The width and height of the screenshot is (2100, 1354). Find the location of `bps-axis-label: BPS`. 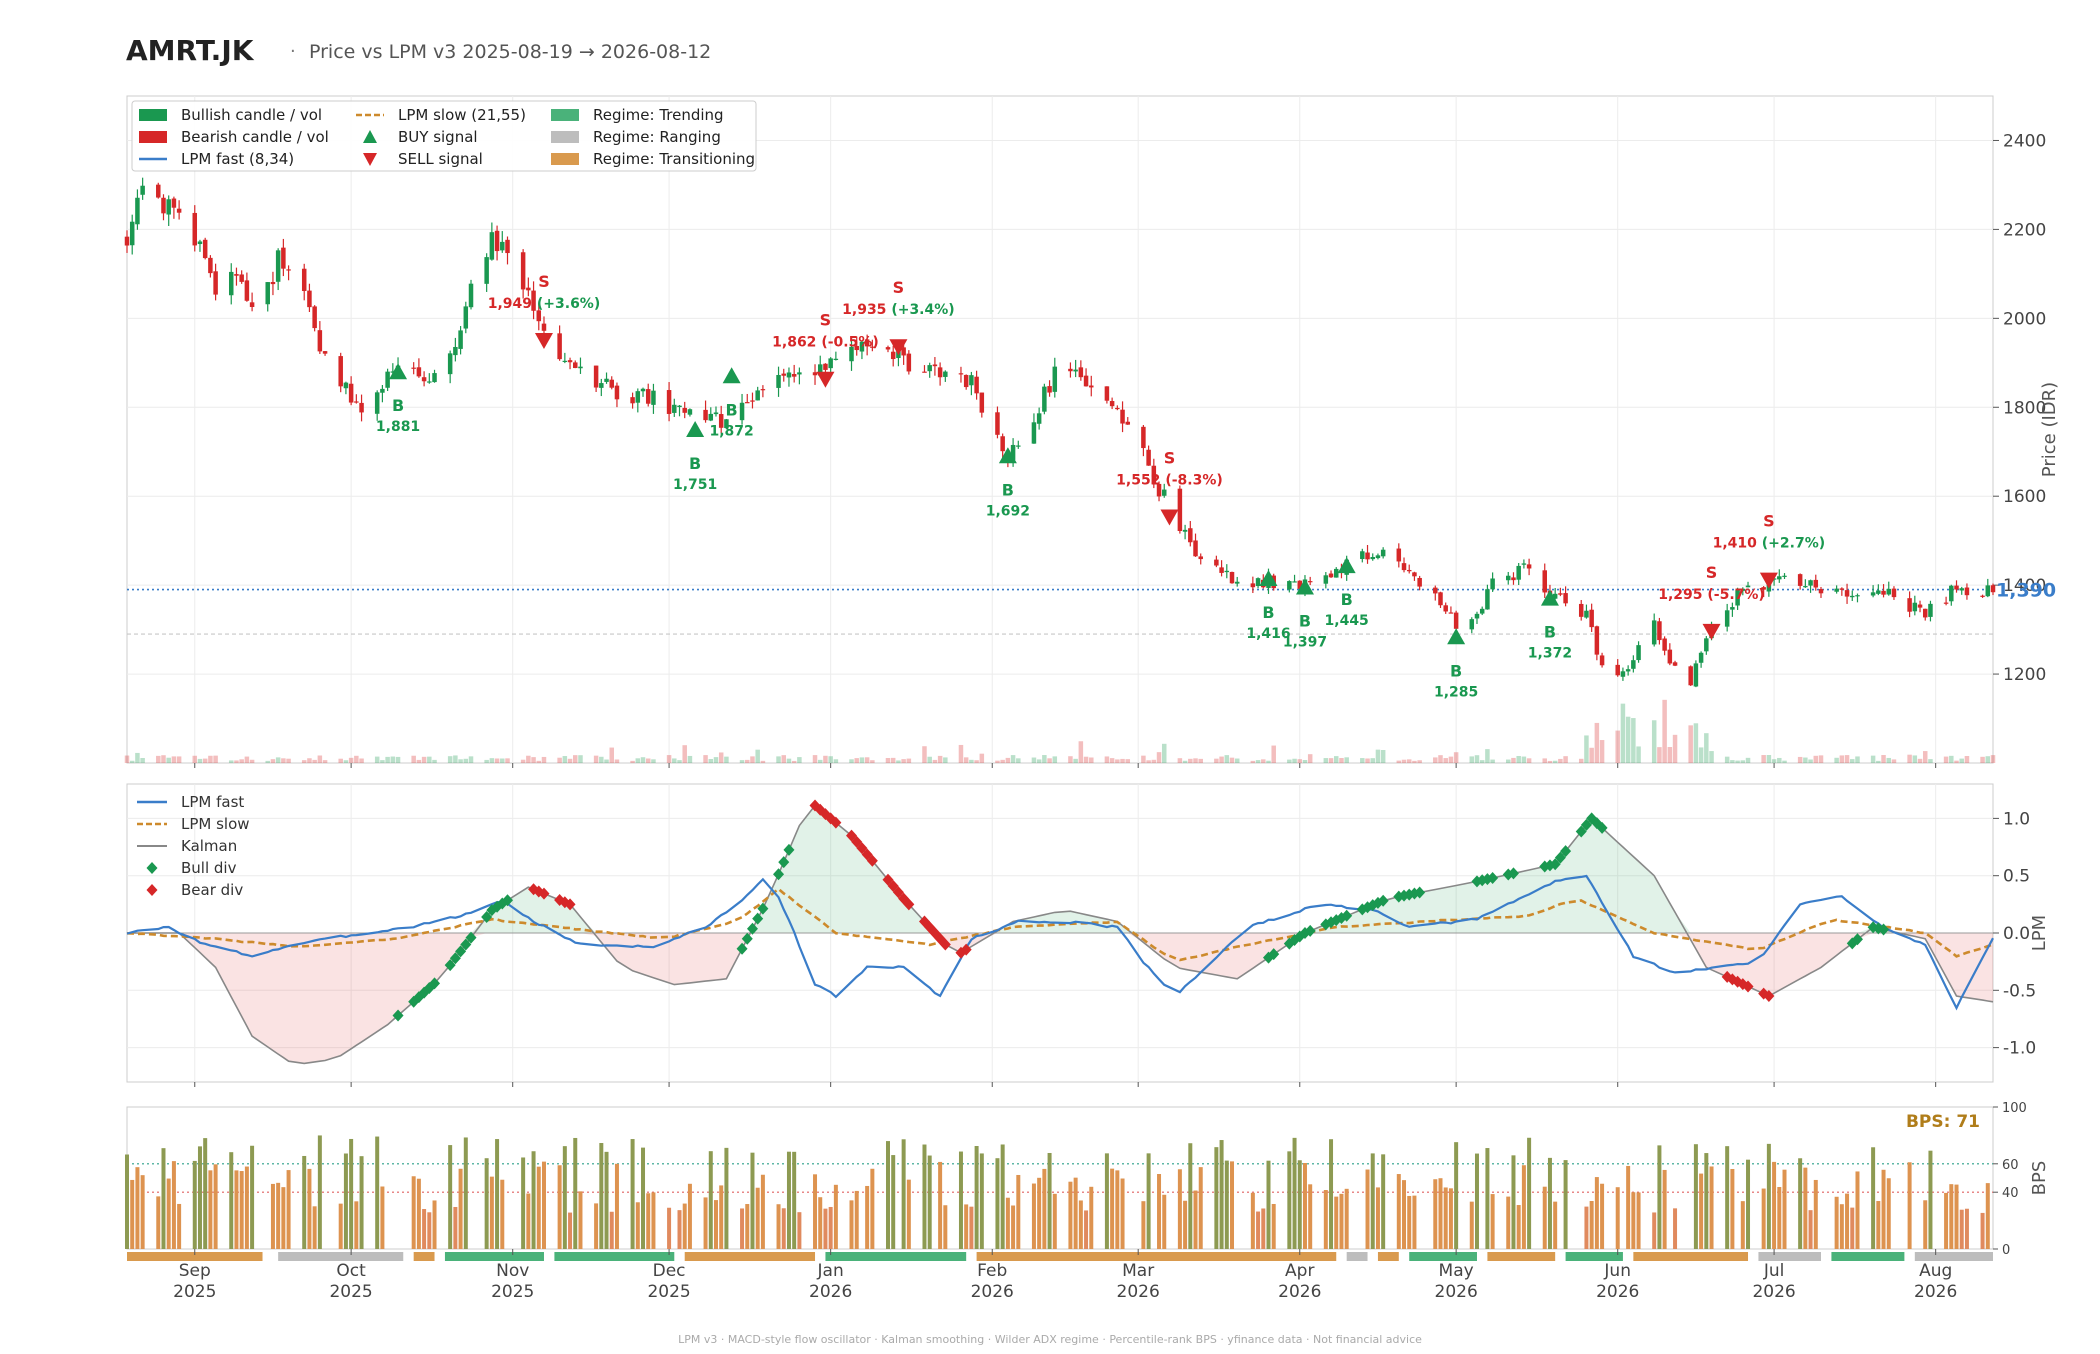

bps-axis-label: BPS is located at coordinates (2039, 1178).